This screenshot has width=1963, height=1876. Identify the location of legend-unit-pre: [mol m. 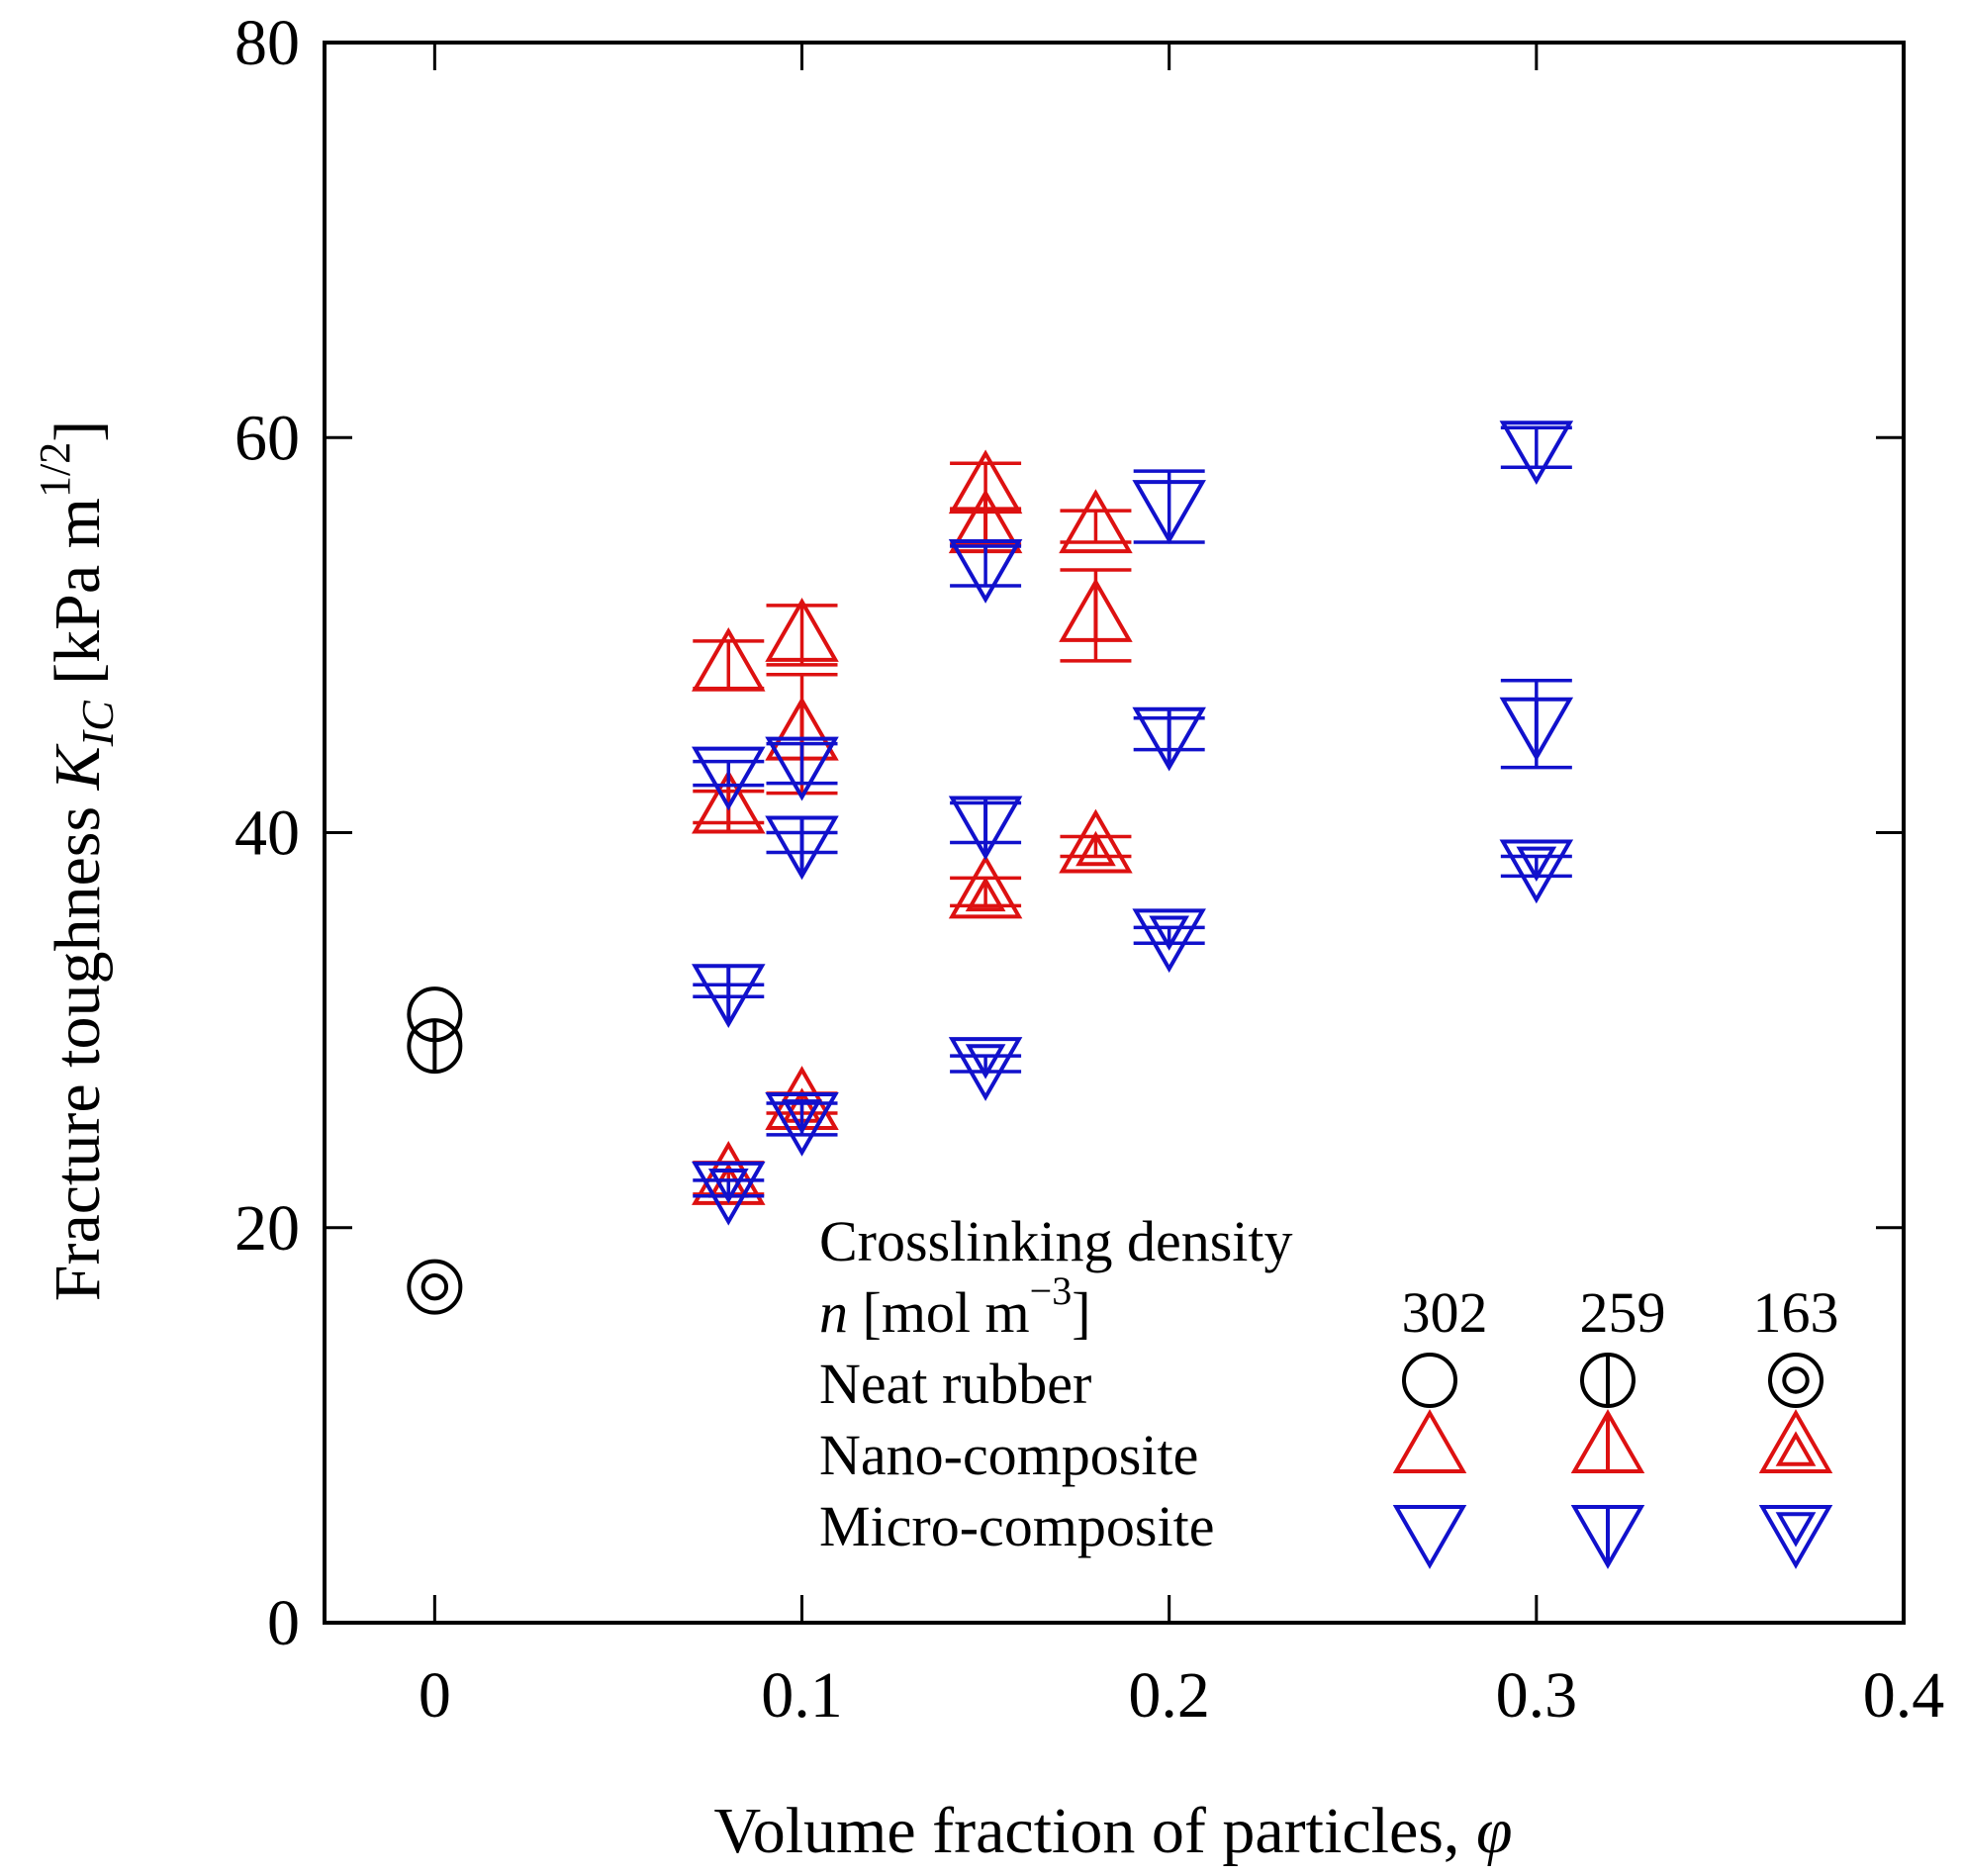
(939, 1312).